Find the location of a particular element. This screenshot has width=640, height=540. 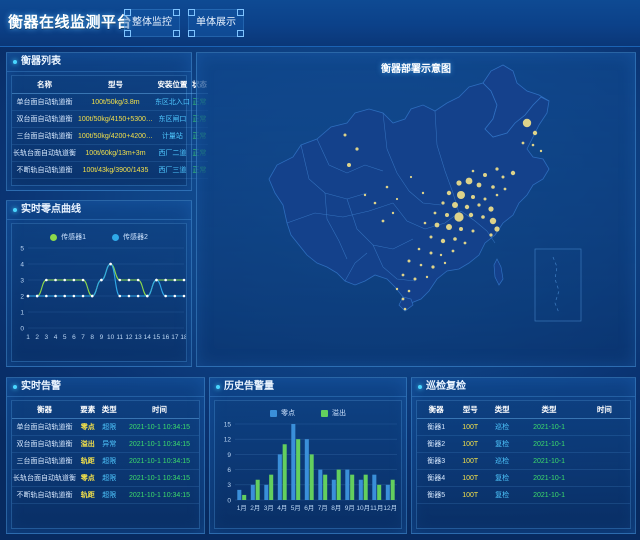

svg-text: 7 is located at coordinates (83, 337).